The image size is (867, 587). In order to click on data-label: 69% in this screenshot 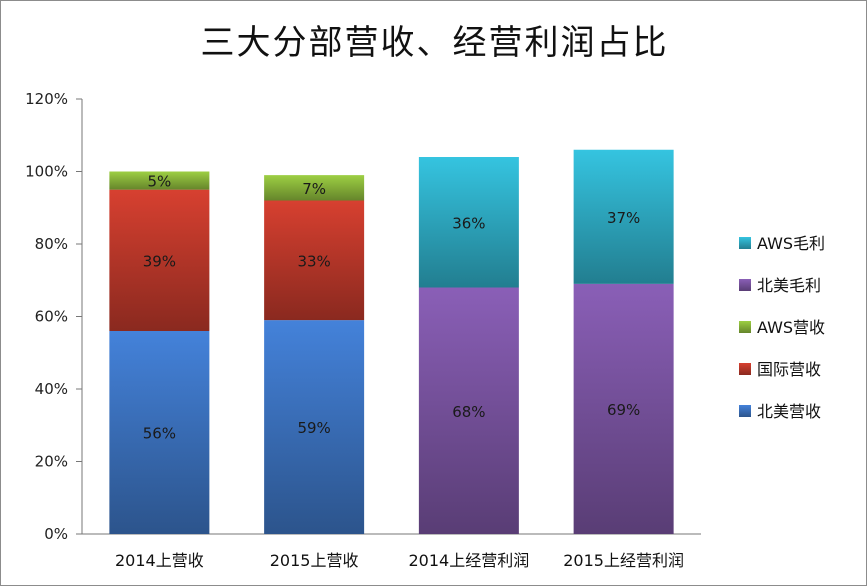, I will do `click(623, 410)`.